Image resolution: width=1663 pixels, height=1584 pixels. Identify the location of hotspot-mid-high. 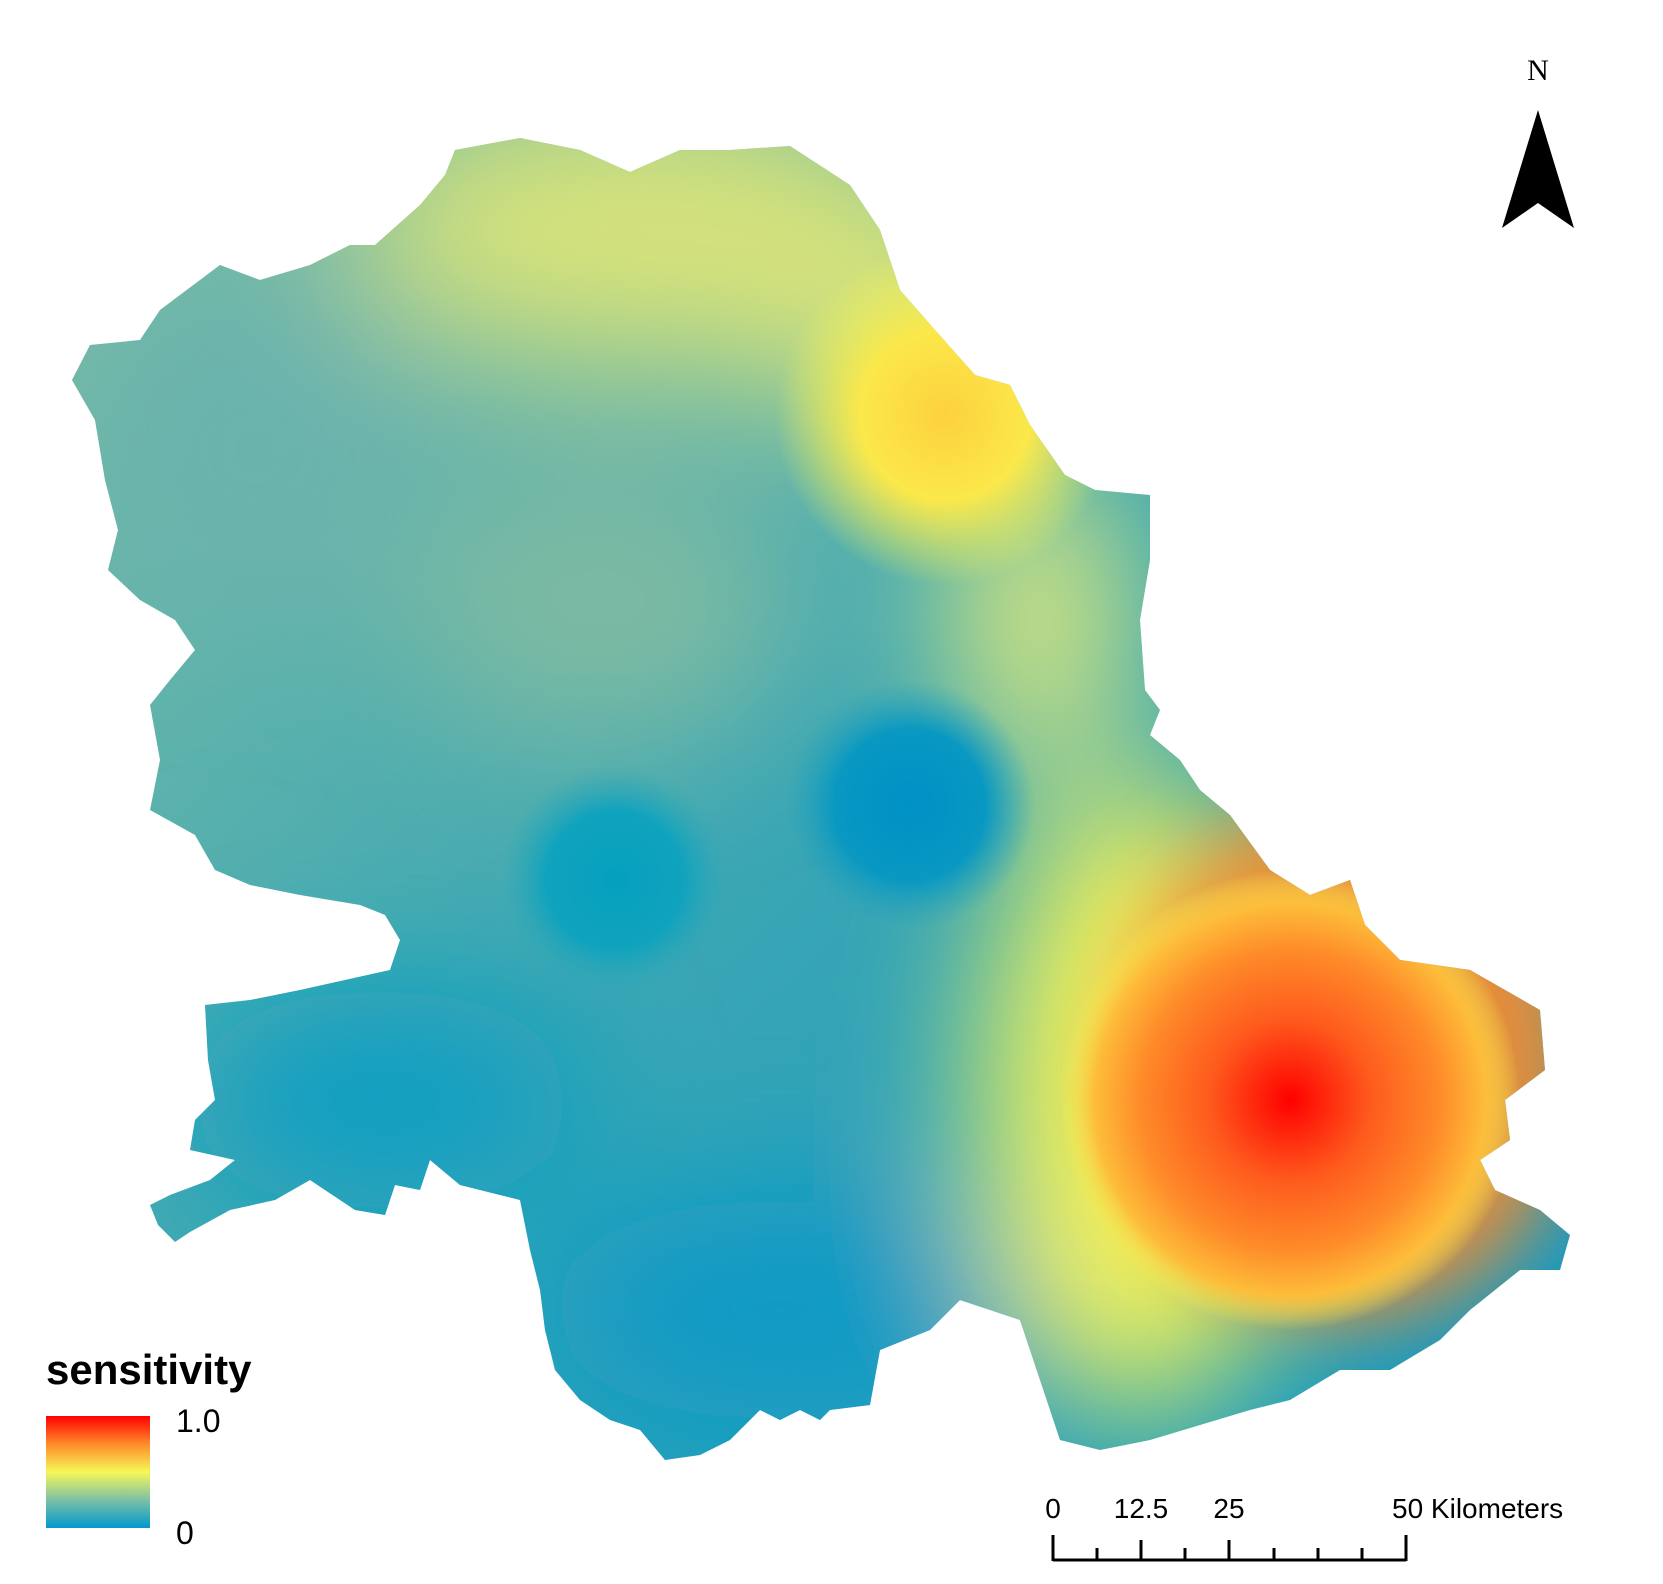
(945, 415).